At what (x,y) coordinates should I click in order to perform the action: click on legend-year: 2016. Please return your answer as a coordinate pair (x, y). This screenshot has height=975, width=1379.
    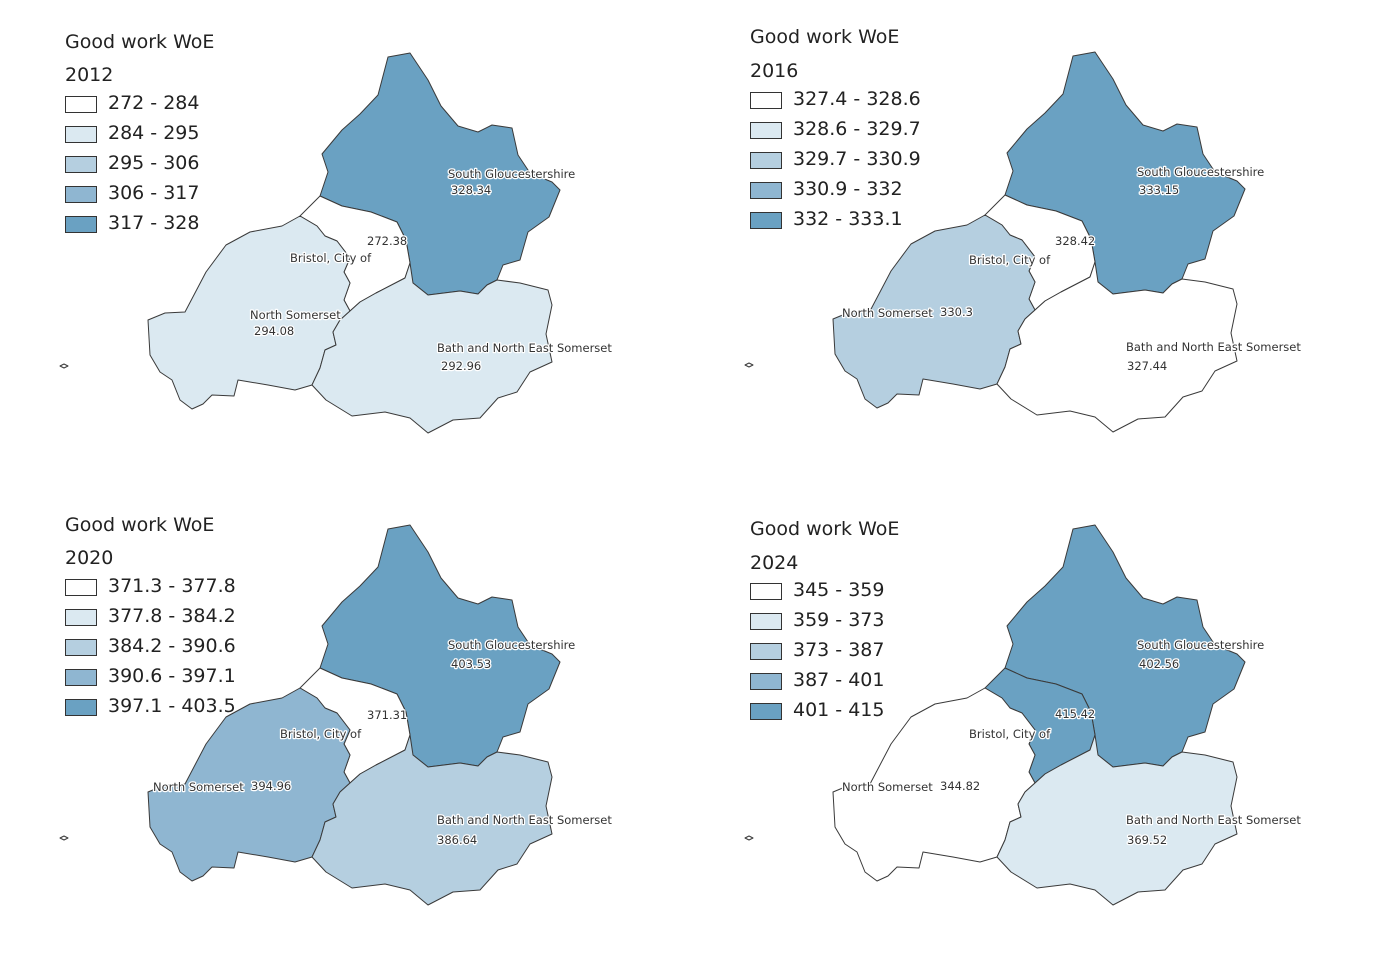
    Looking at the image, I should click on (774, 71).